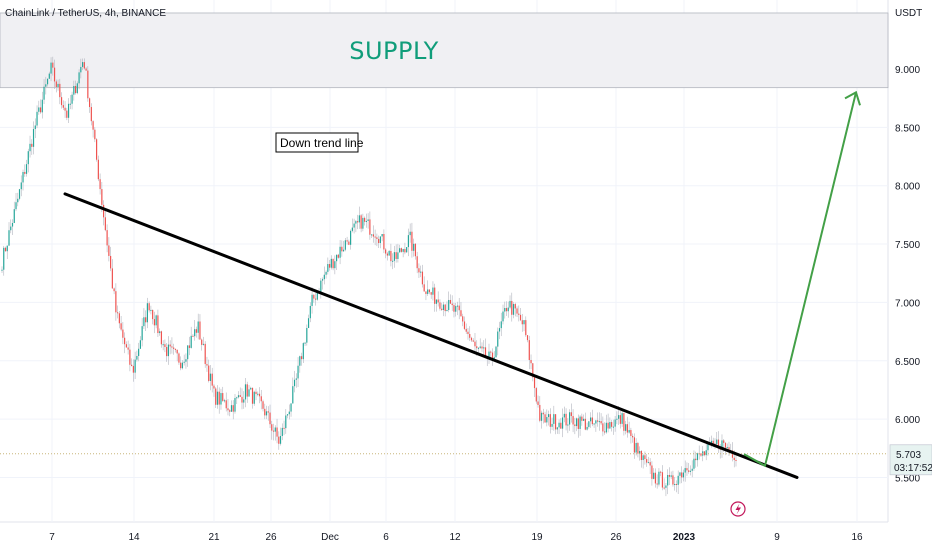  I want to click on projection-arrow, so click(800, 280).